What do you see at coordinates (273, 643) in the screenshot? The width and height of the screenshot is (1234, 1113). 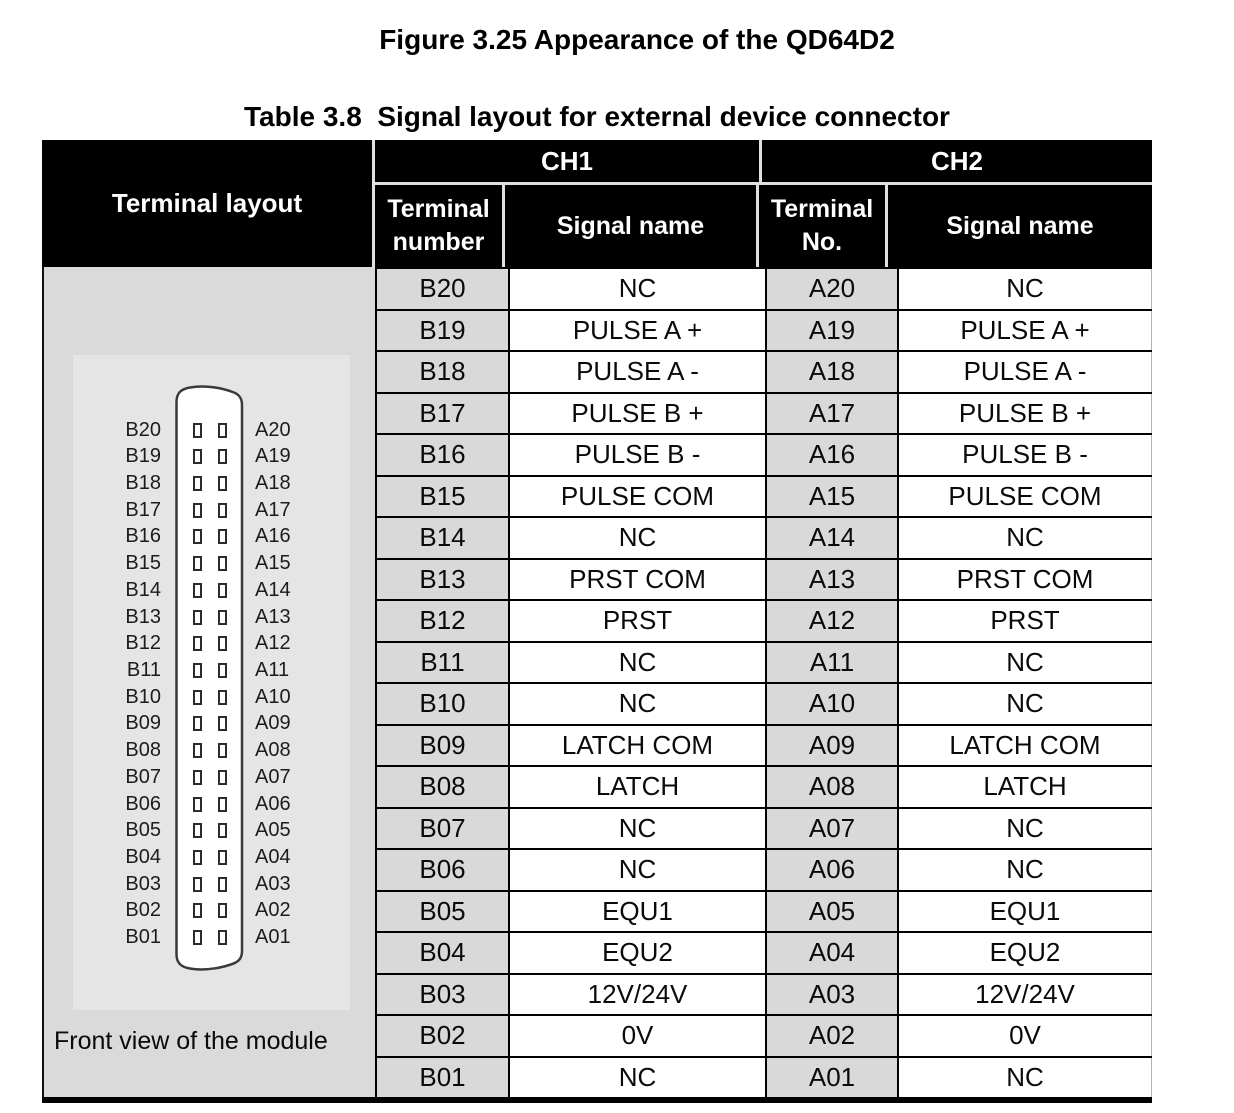 I see `pin-label-right: A12` at bounding box center [273, 643].